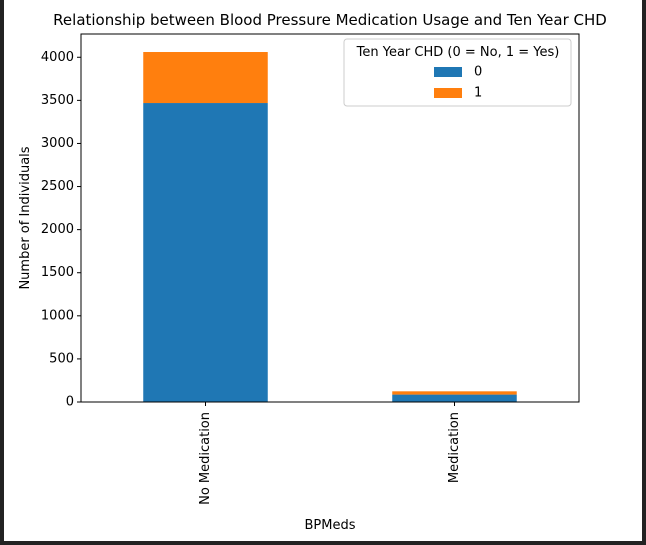 This screenshot has height=545, width=646. What do you see at coordinates (205, 458) in the screenshot?
I see `x-tick-label: No Medication` at bounding box center [205, 458].